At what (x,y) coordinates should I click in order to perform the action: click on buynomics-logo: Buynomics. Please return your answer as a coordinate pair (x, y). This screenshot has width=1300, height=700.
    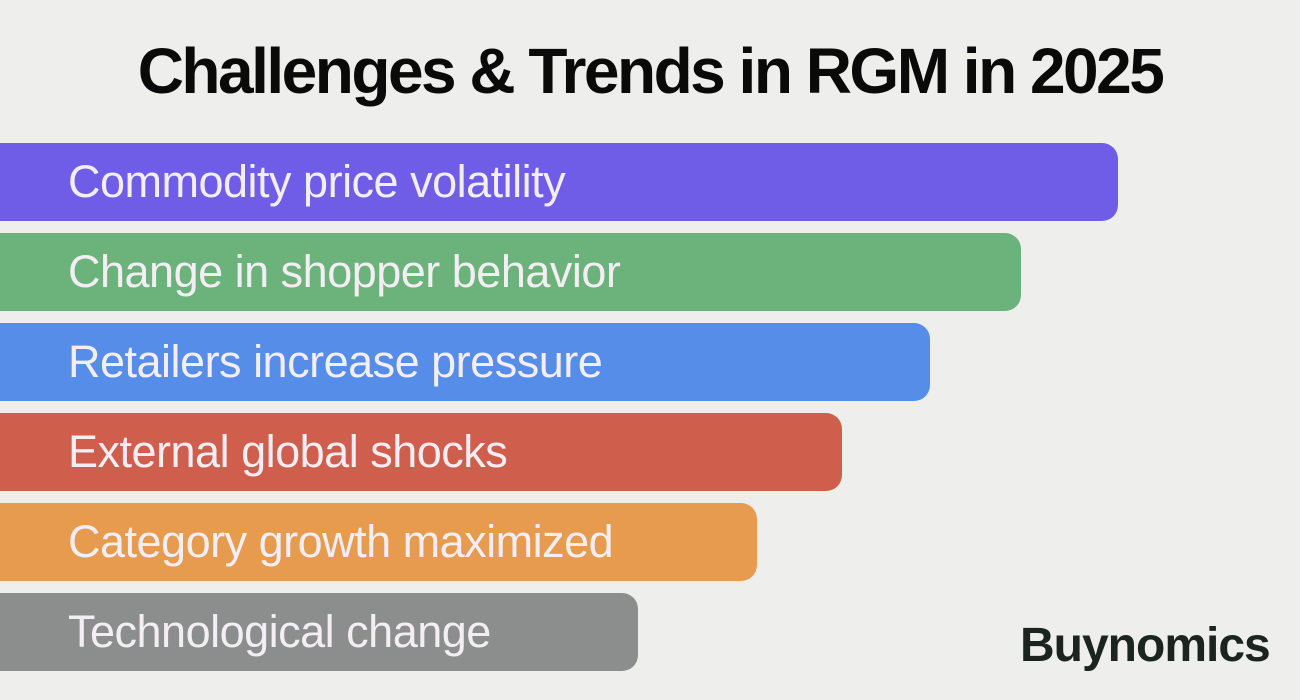
    Looking at the image, I should click on (1145, 645).